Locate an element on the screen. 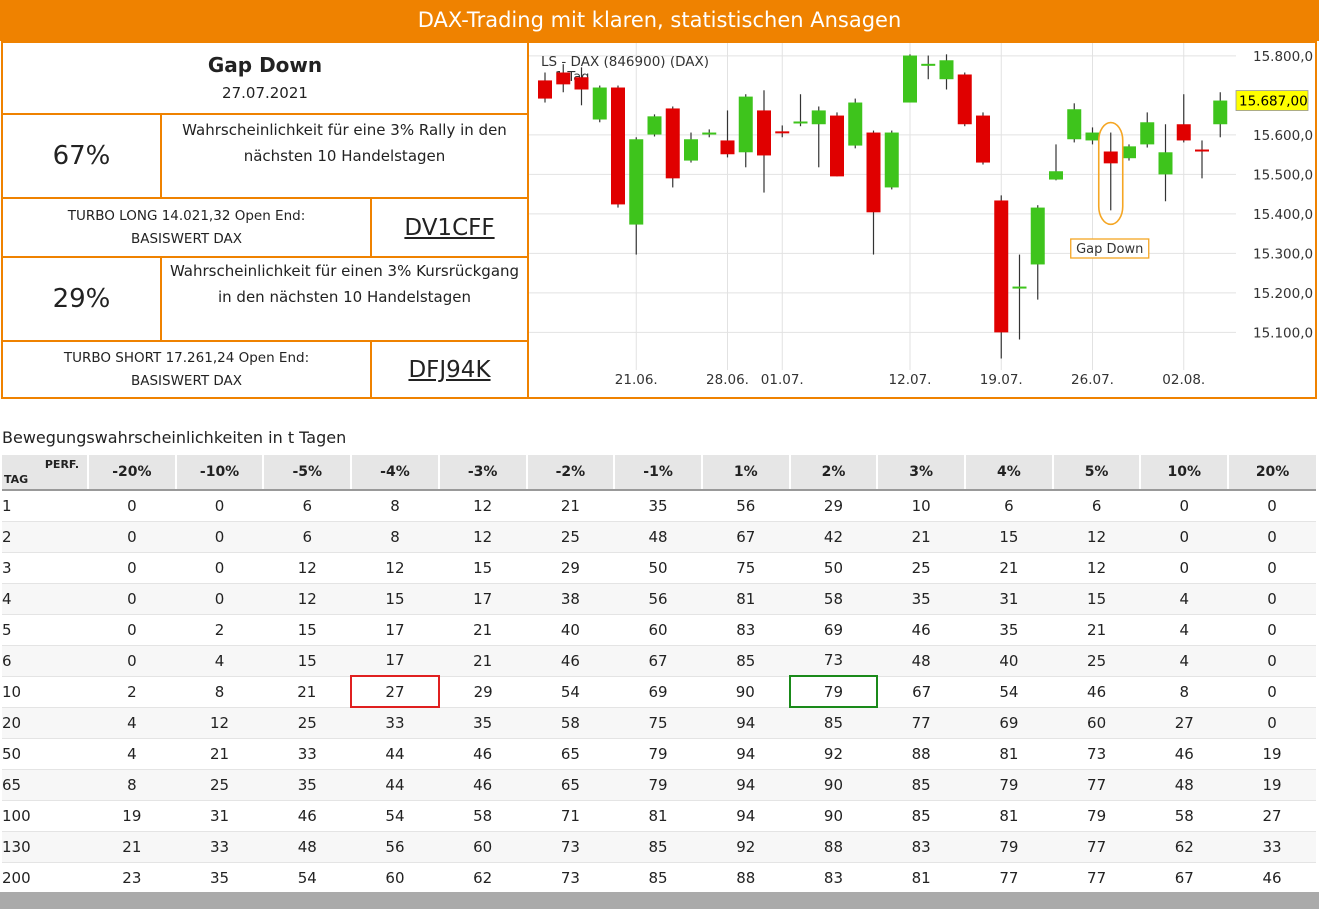 The height and width of the screenshot is (909, 1319). table-cell: 54 is located at coordinates (570, 692).